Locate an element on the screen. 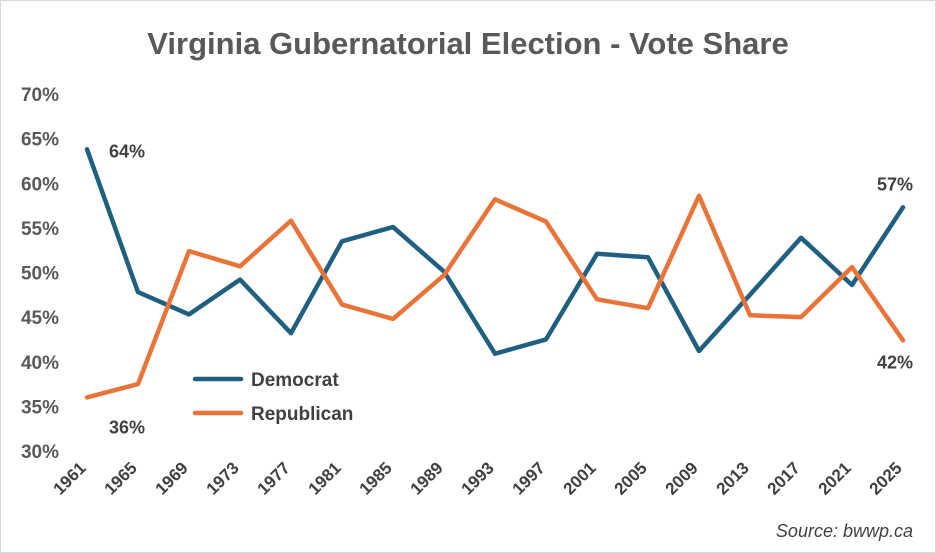 The image size is (936, 553). y-axis: 30% 35% 40% 45% 50% 55% 60% 65% 70% is located at coordinates (40, 274).